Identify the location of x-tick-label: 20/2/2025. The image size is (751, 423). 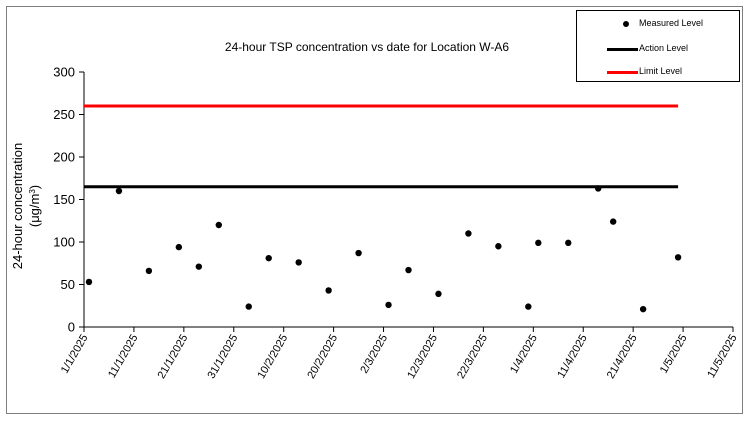
(322, 357).